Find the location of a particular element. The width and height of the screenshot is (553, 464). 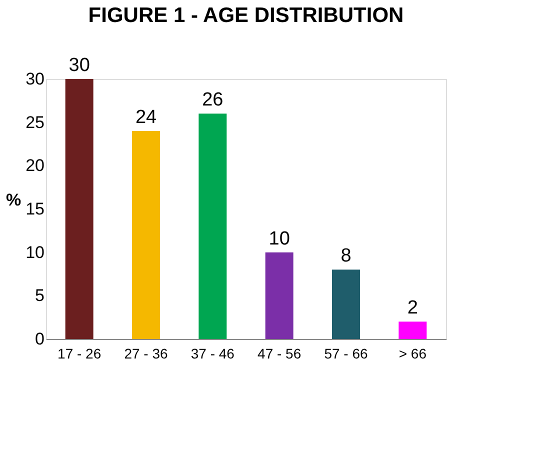

x-tick-label: 57 - 66 is located at coordinates (346, 354).